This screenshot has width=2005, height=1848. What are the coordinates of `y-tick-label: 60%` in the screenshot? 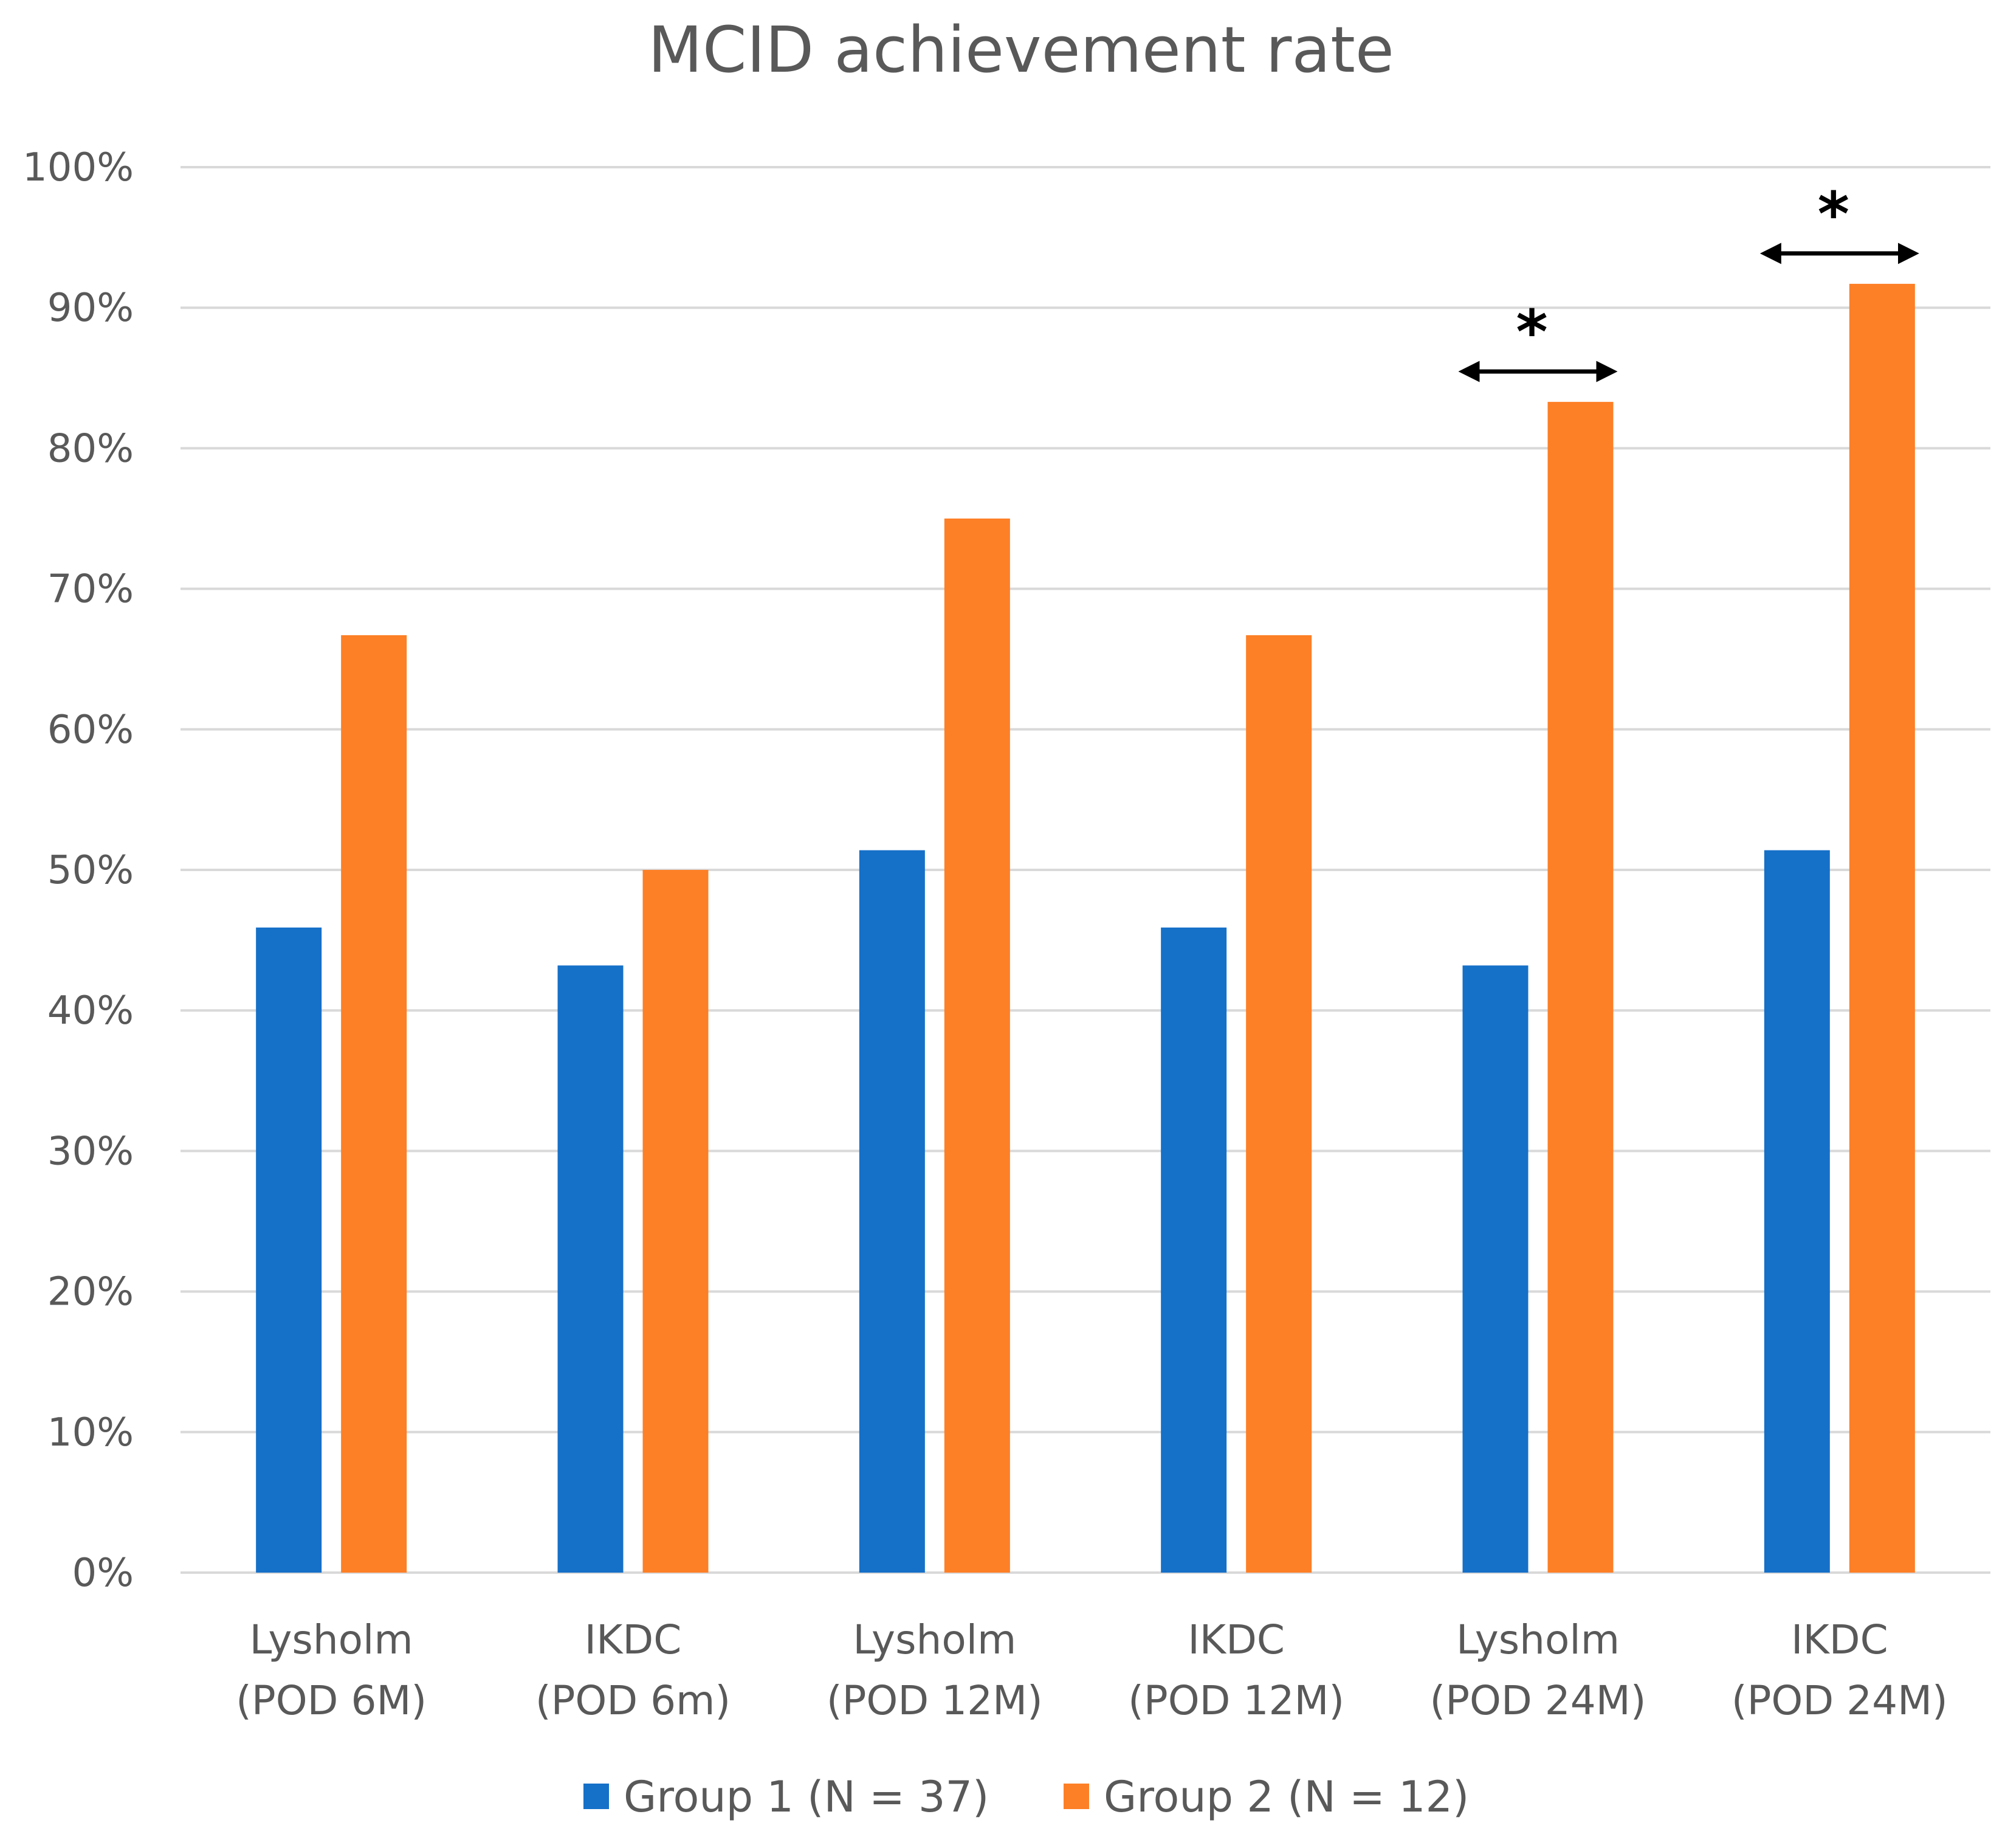 It's located at (90, 730).